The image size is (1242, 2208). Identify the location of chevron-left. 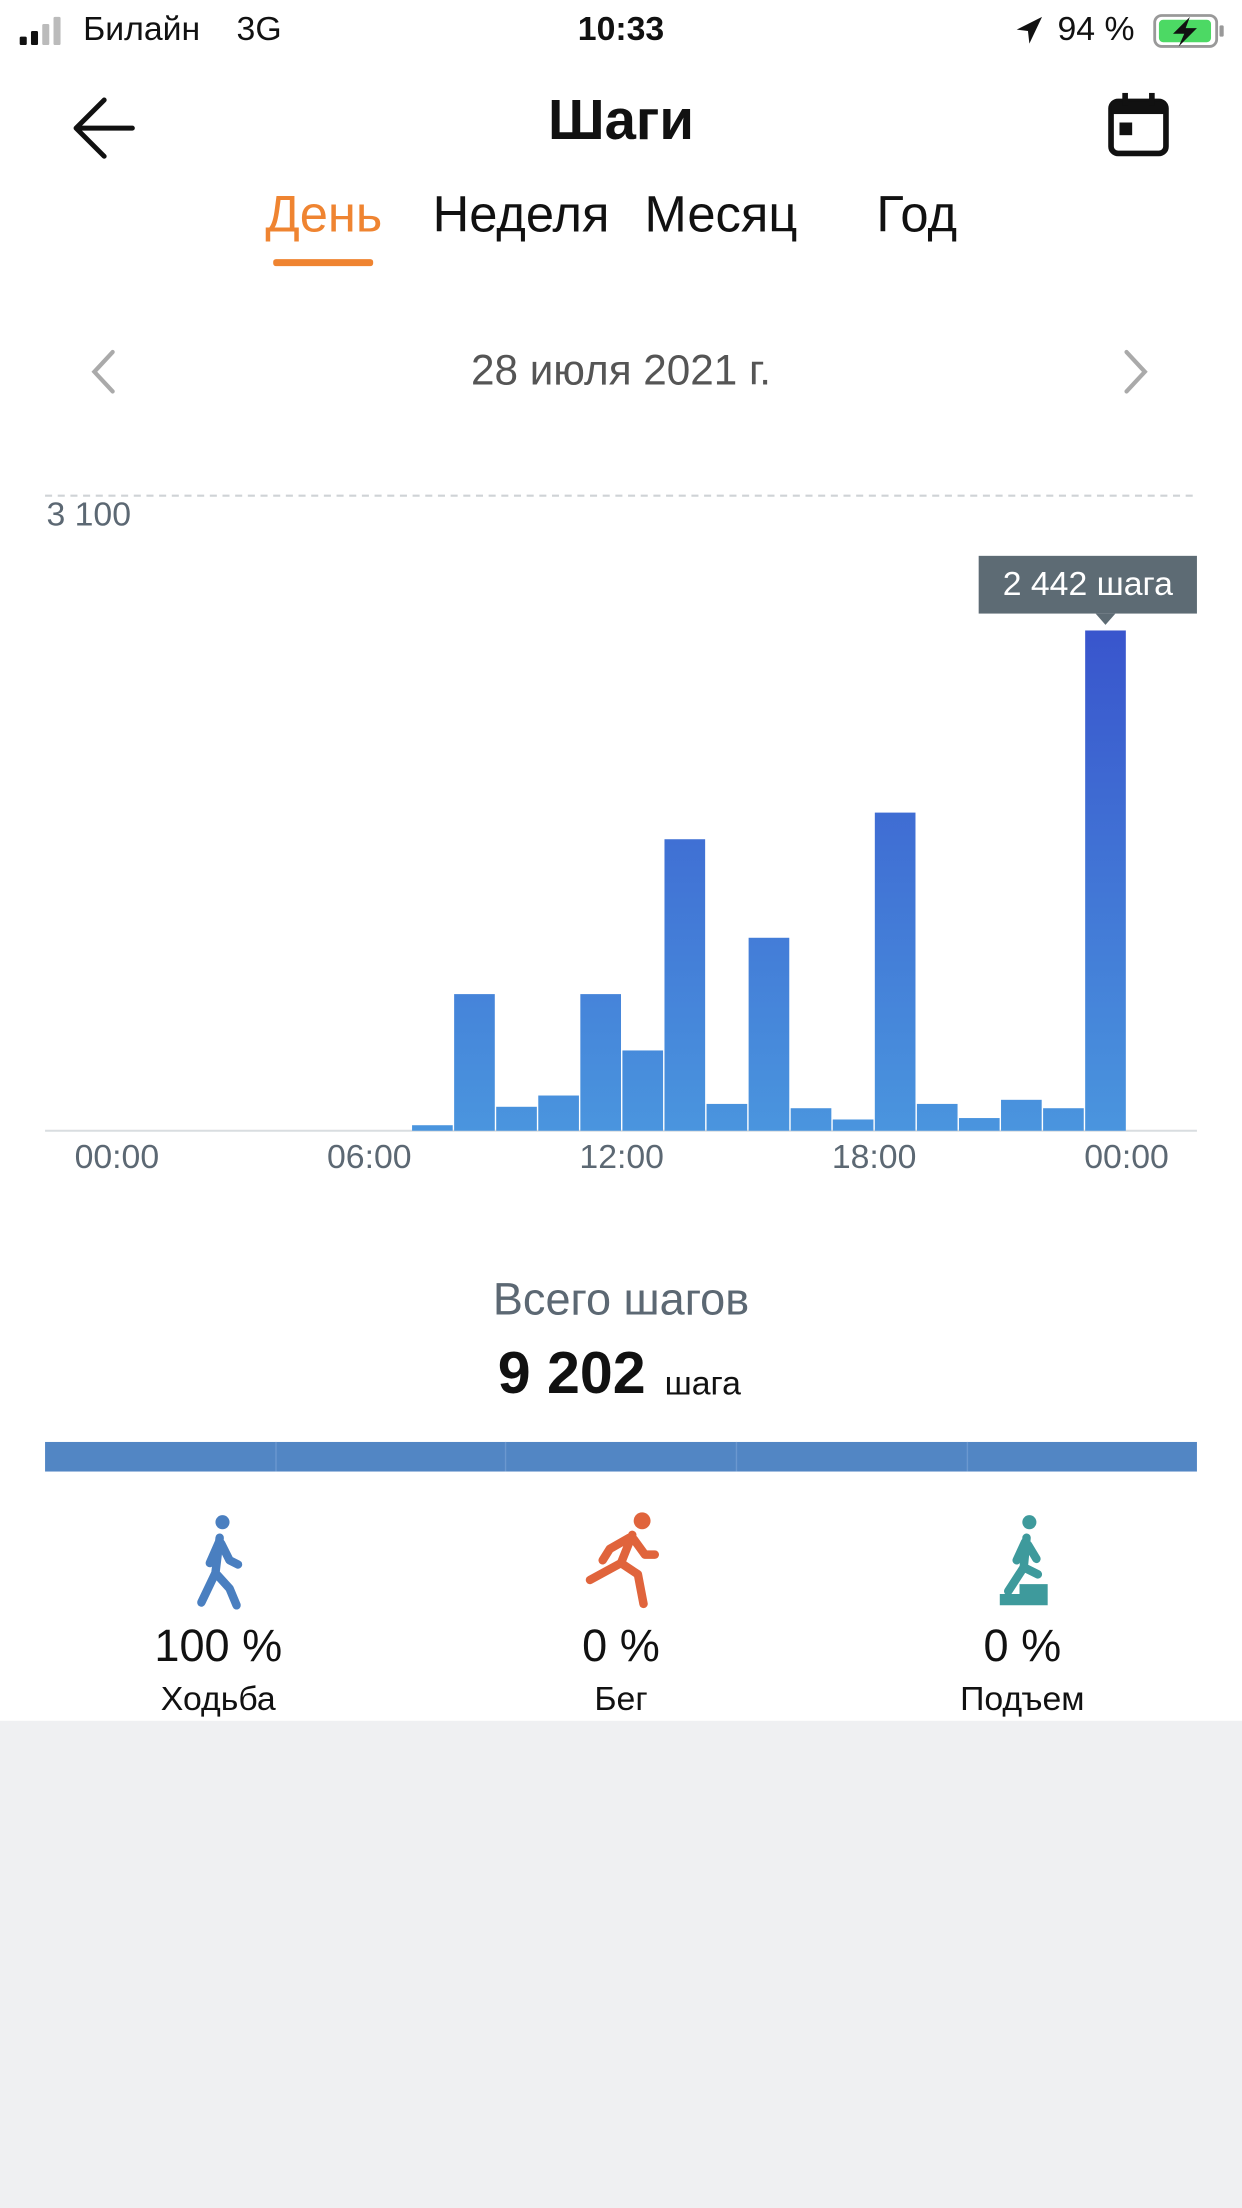
(103, 371).